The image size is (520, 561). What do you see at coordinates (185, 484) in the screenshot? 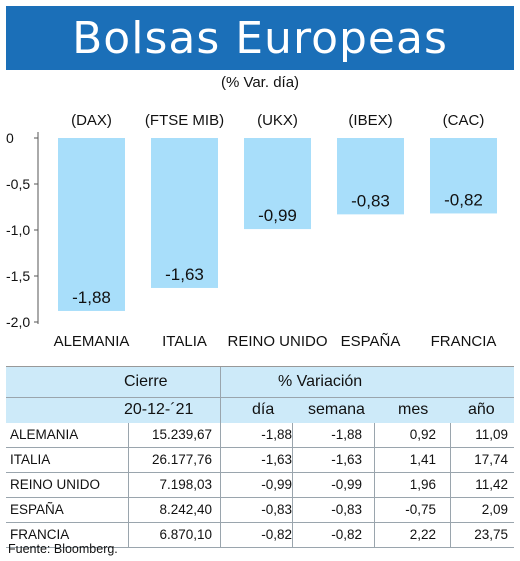
I see `cell-cierre: 7.198,03` at bounding box center [185, 484].